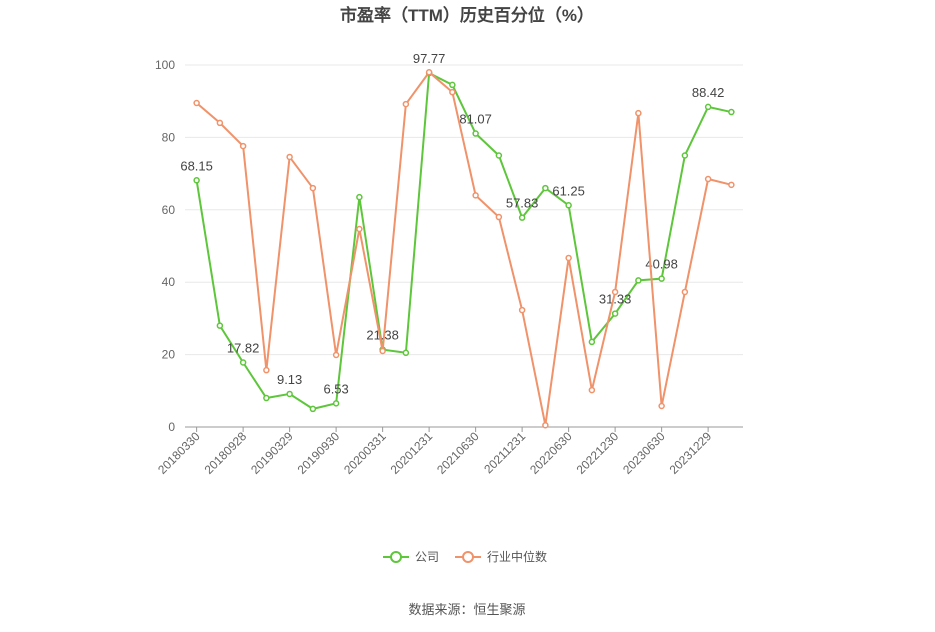 The height and width of the screenshot is (632, 935). What do you see at coordinates (504, 452) in the screenshot?
I see `x-tick-label: 20211231` at bounding box center [504, 452].